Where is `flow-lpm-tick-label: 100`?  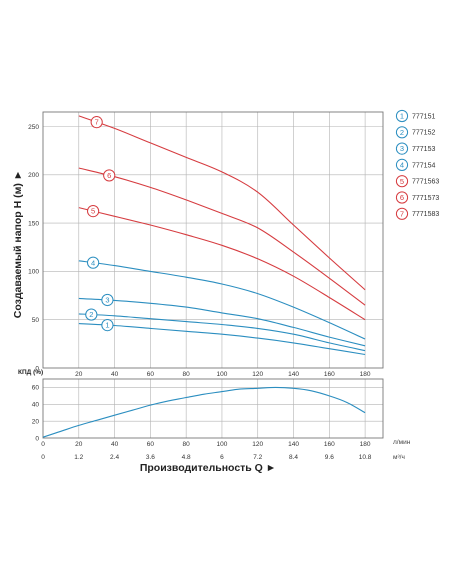
flow-lpm-tick-label: 100 is located at coordinates (222, 444).